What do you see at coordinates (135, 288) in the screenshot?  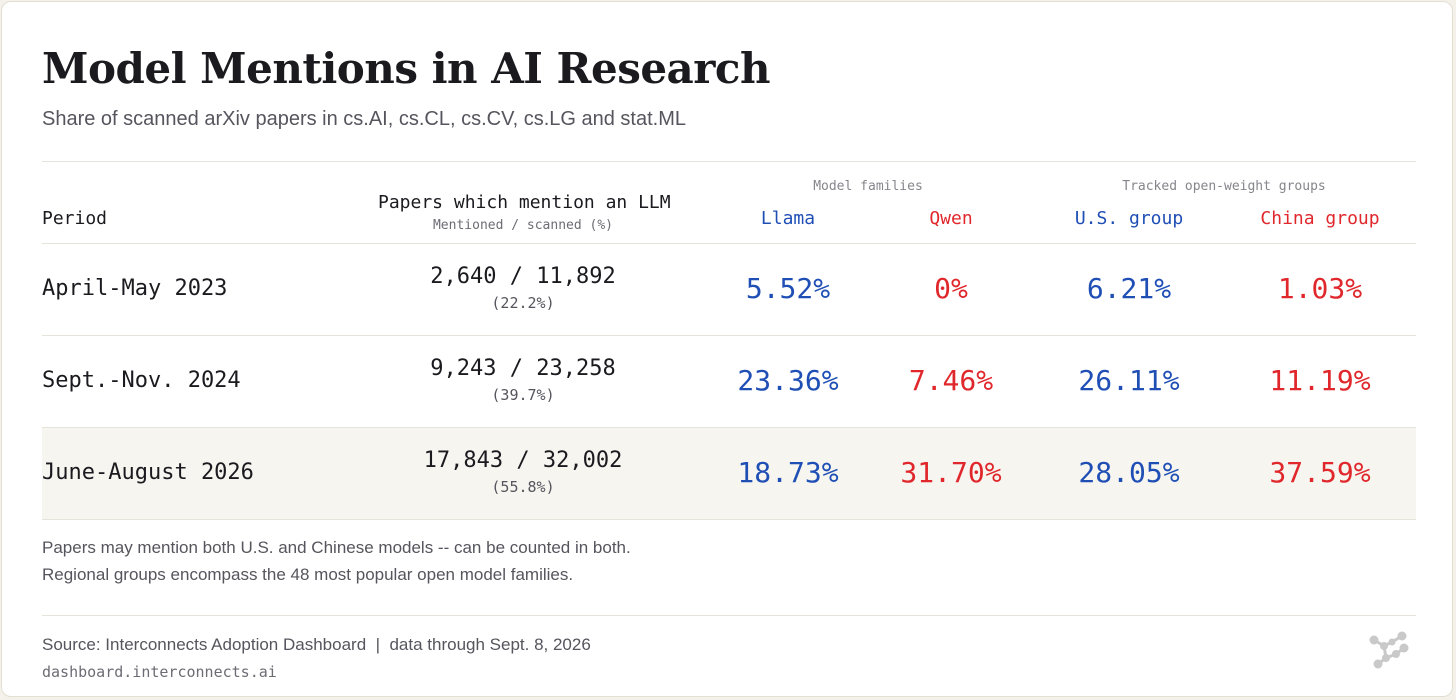 I see `row-period: April-May 2023` at bounding box center [135, 288].